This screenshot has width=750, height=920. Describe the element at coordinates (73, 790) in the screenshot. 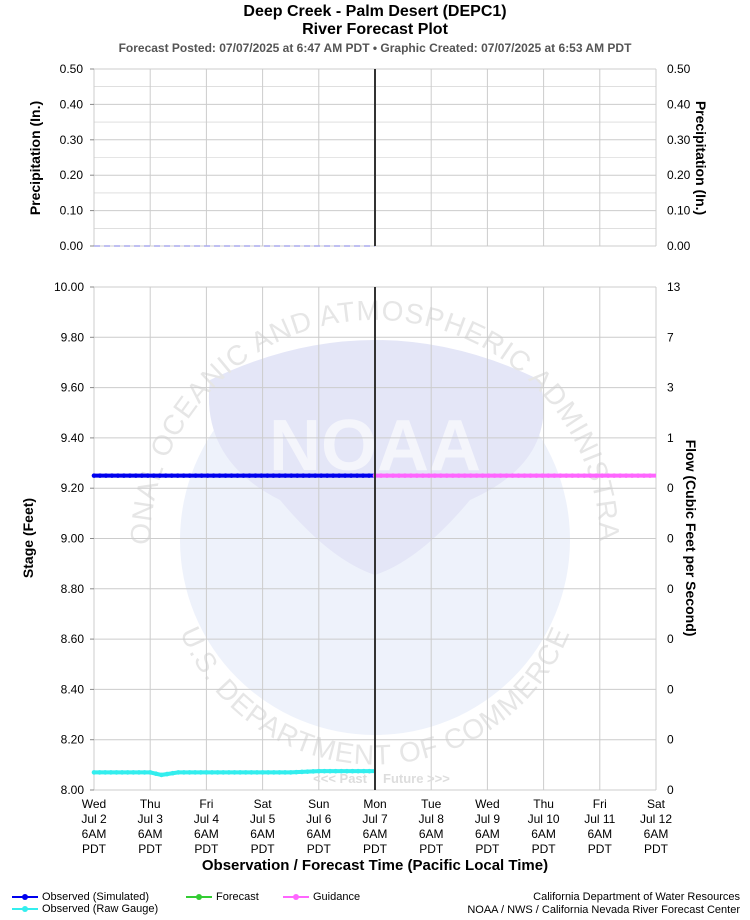

I see `stage-ytick-left: 8.00` at that location.